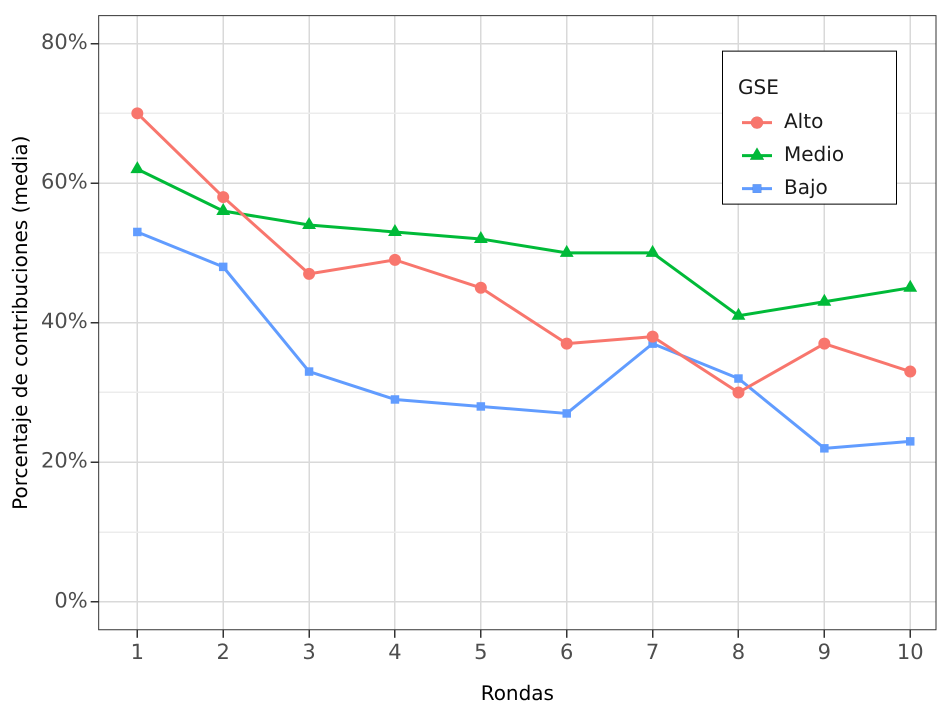  What do you see at coordinates (64, 460) in the screenshot?
I see `y-tick-label: 20%` at bounding box center [64, 460].